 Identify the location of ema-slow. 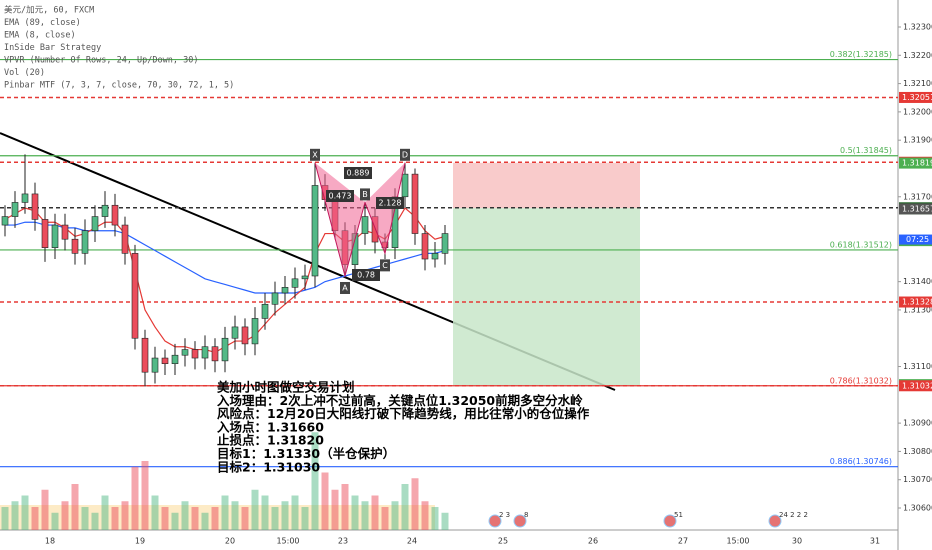
(225, 257).